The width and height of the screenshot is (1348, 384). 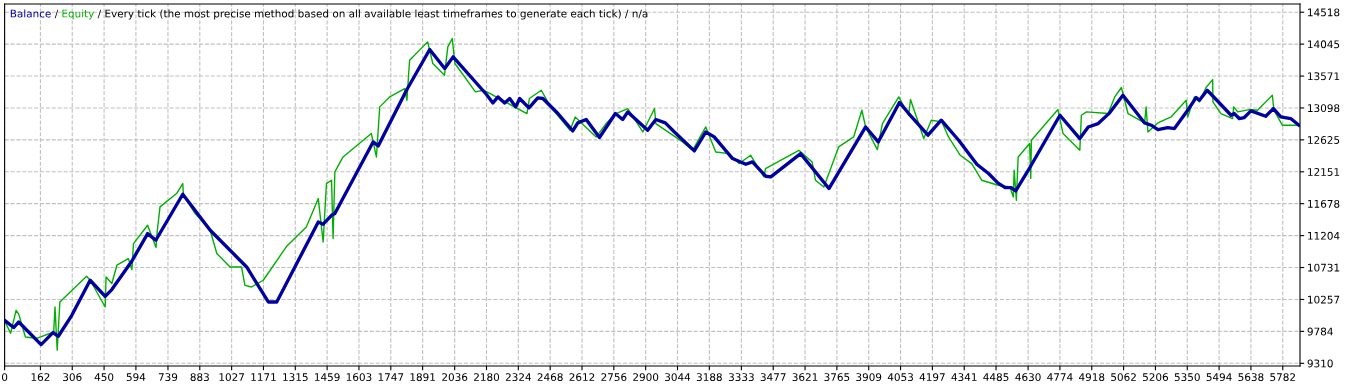 I want to click on x-tick-label: 5494, so click(x=1219, y=377).